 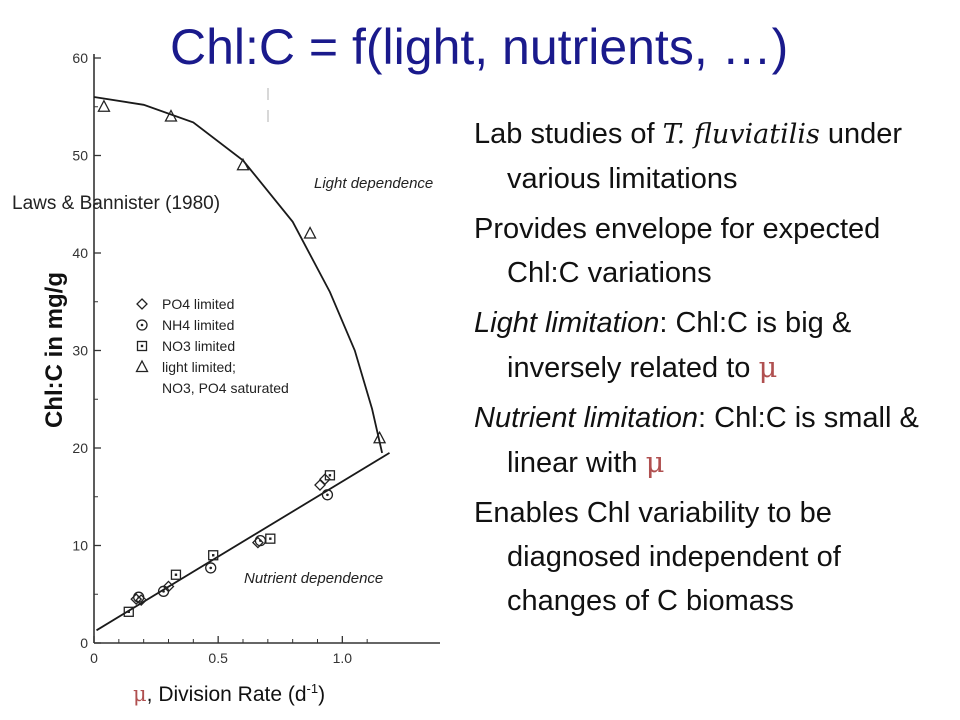 What do you see at coordinates (218, 658) in the screenshot?
I see `x-tick-label: 0.5` at bounding box center [218, 658].